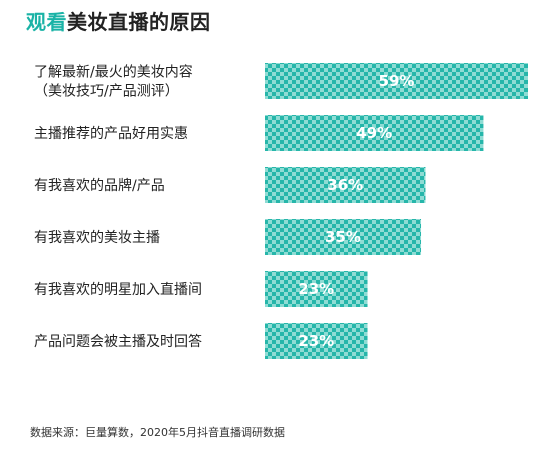 The image size is (552, 450). I want to click on data-source-note: 数据来源：巨量算数，2020年5月抖音直播调研数据, so click(157, 432).